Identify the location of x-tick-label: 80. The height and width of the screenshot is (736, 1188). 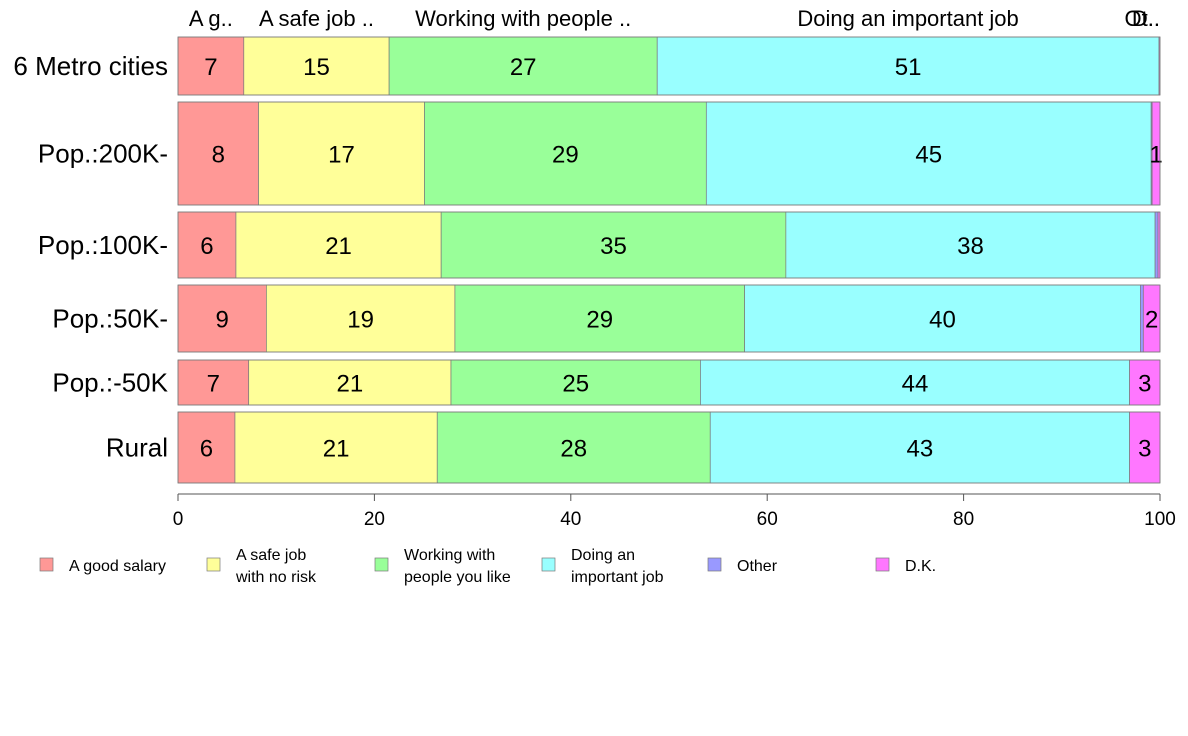
(963, 519).